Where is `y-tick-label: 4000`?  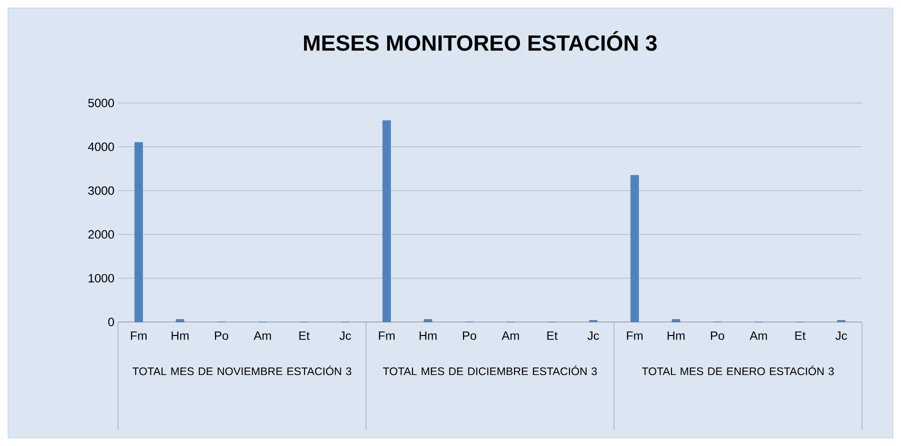 y-tick-label: 4000 is located at coordinates (101, 147).